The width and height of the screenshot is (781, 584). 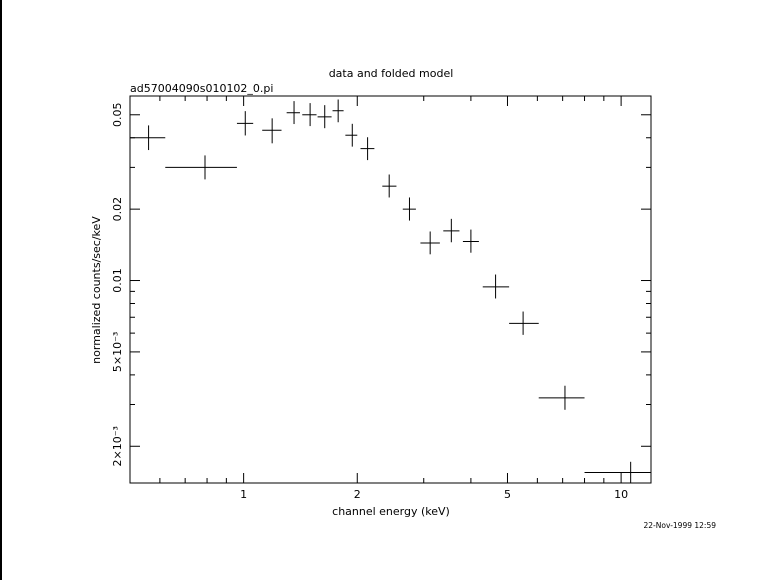 What do you see at coordinates (391, 73) in the screenshot?
I see `chart-title: data and folded model` at bounding box center [391, 73].